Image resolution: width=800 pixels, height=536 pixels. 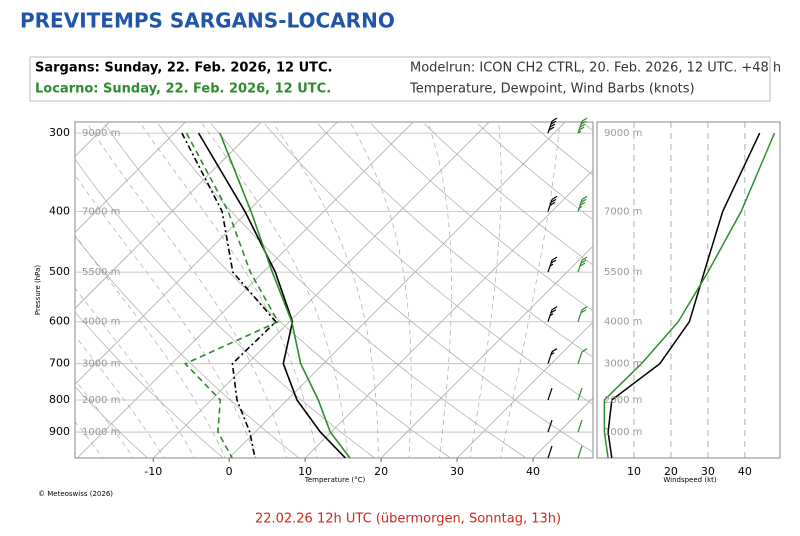 What do you see at coordinates (272, 295) in the screenshot?
I see `profile-line` at bounding box center [272, 295].